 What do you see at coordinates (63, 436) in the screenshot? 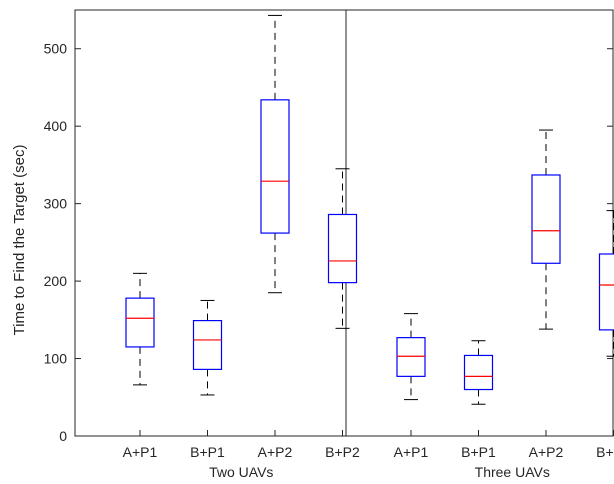
I see `y-tick-label: 0` at bounding box center [63, 436].